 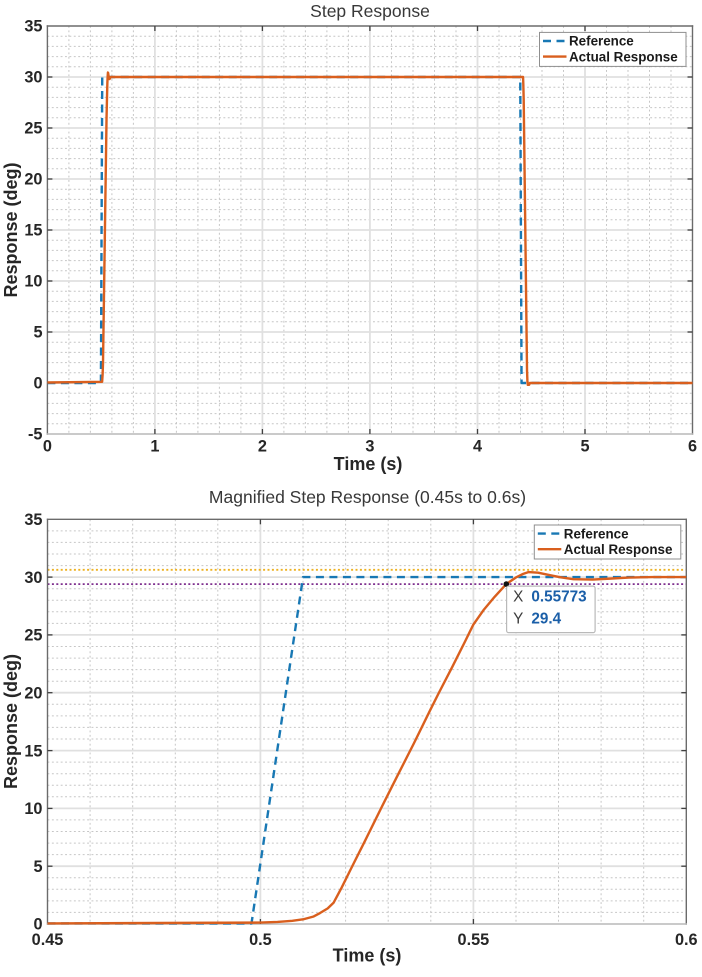 What do you see at coordinates (686, 940) in the screenshot?
I see `svg-text: 0.6` at bounding box center [686, 940].